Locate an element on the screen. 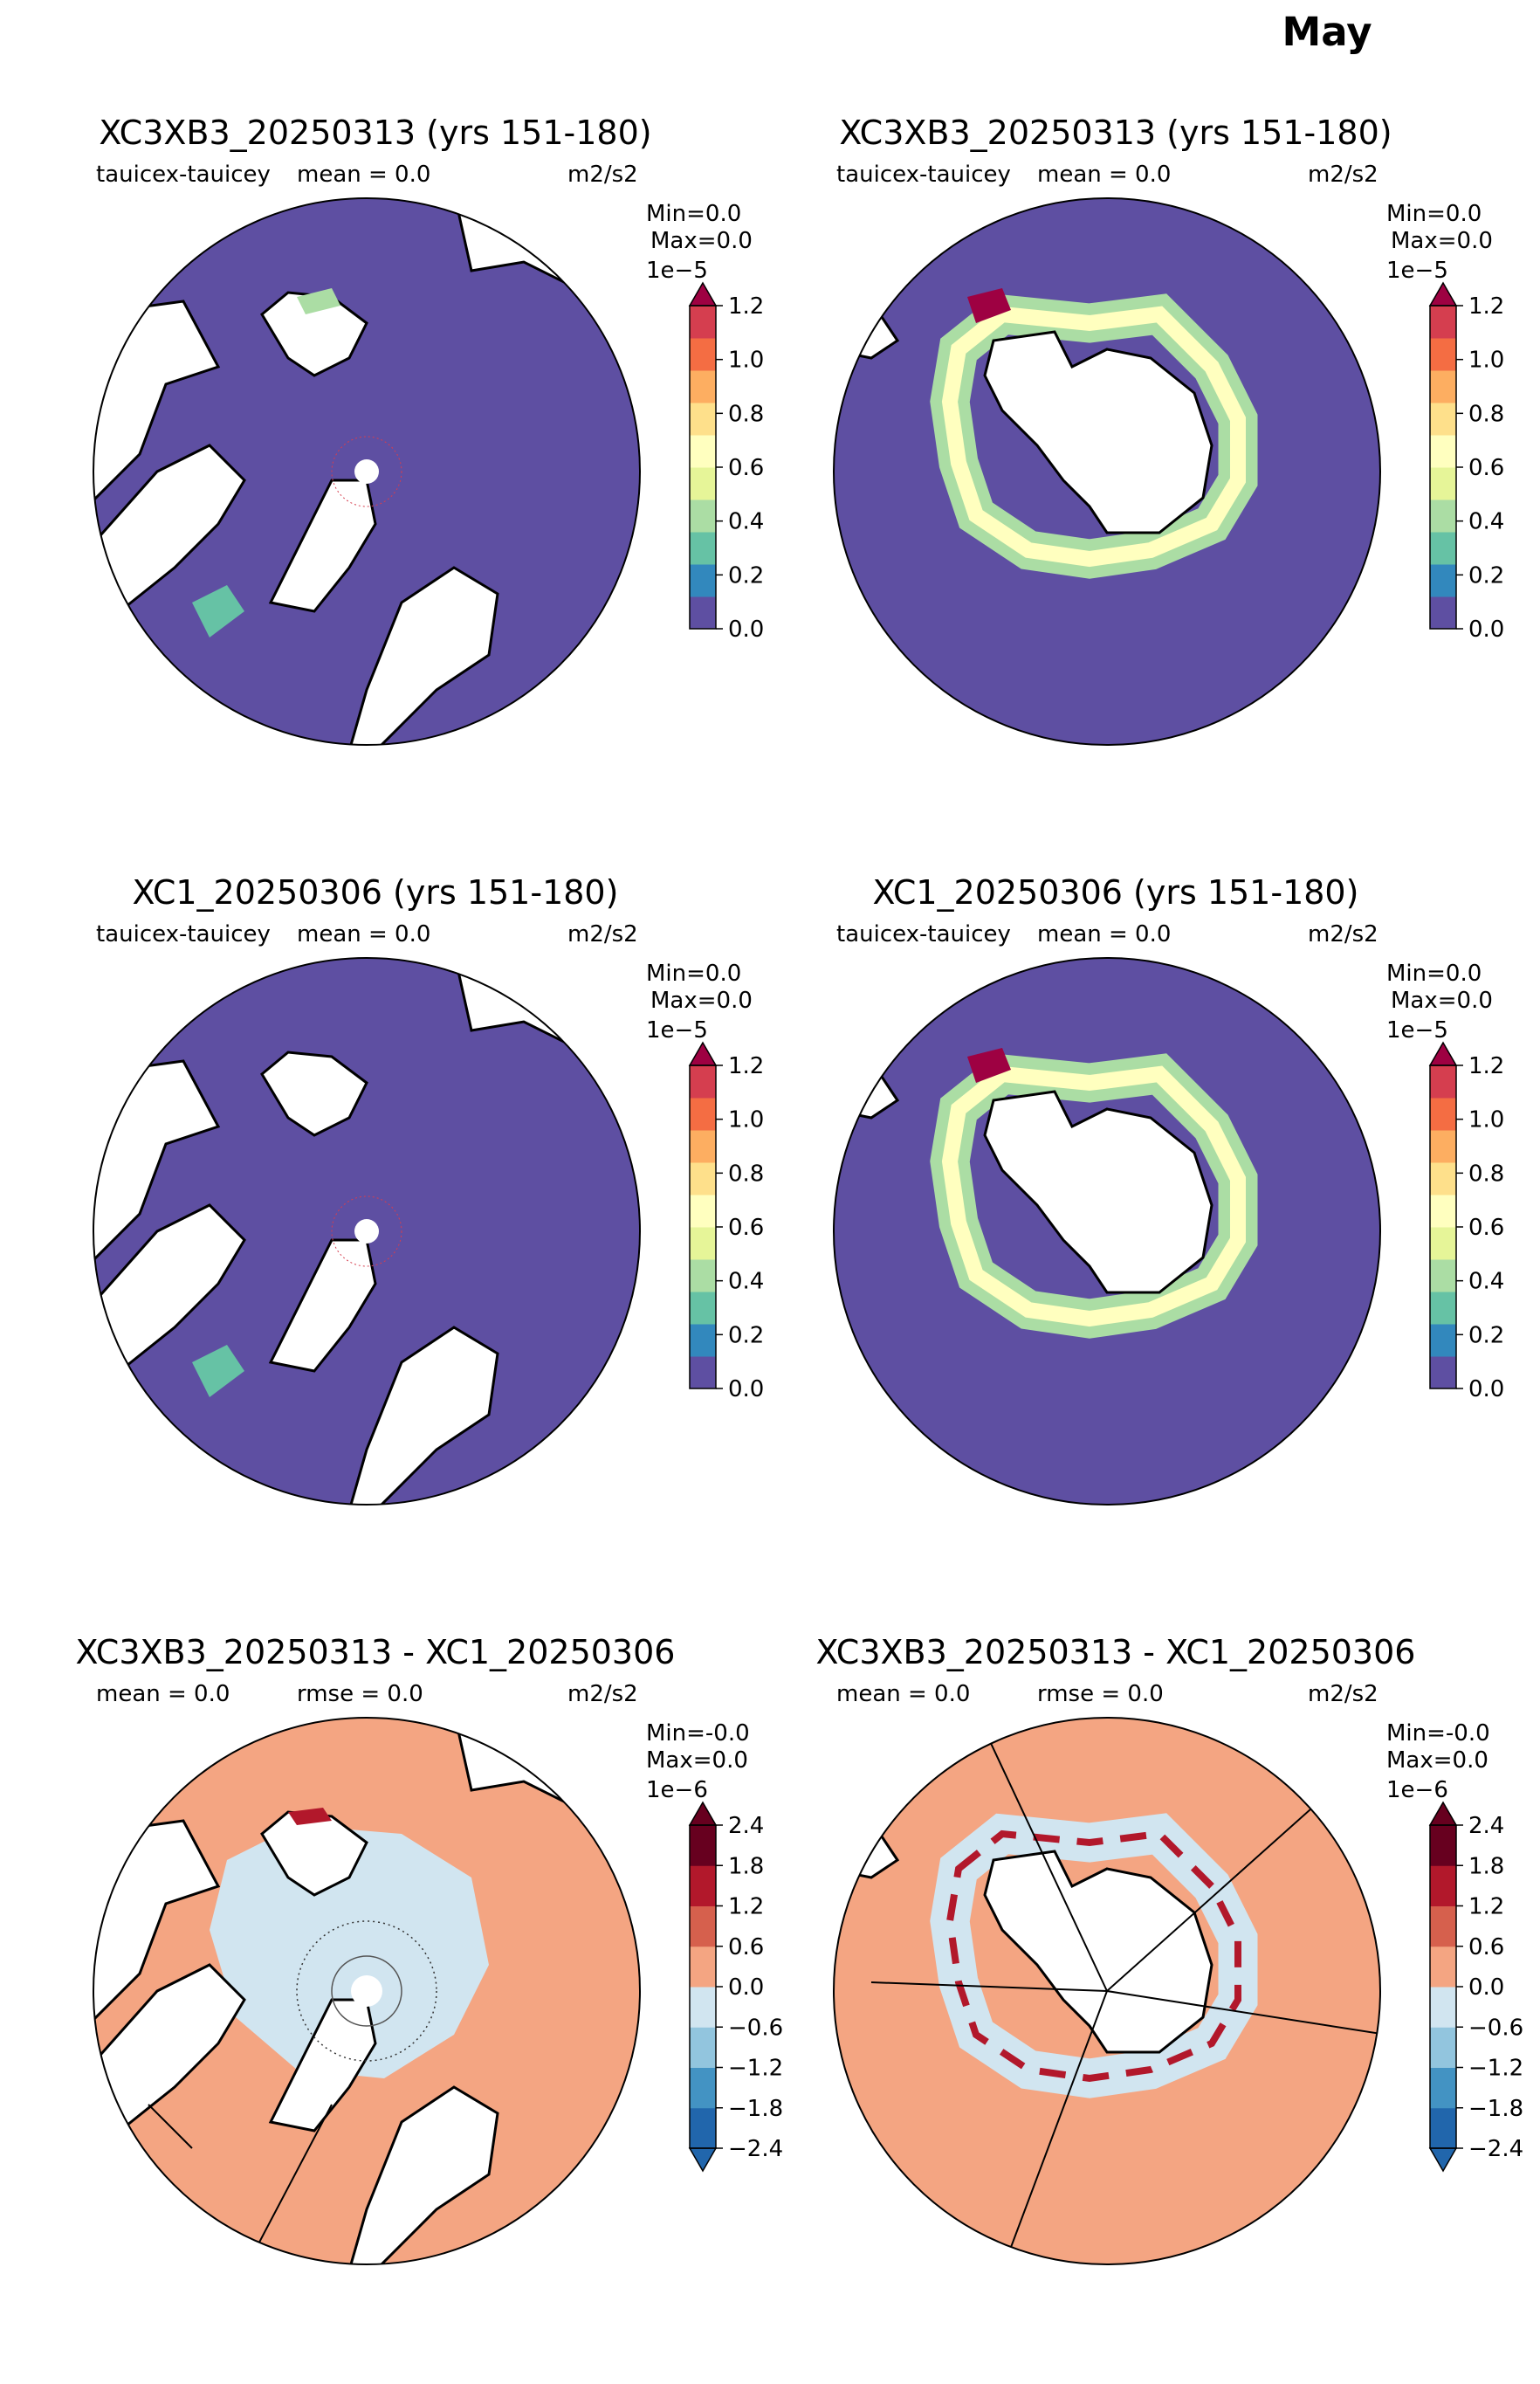  antarctic-map is located at coordinates (1107, 471).